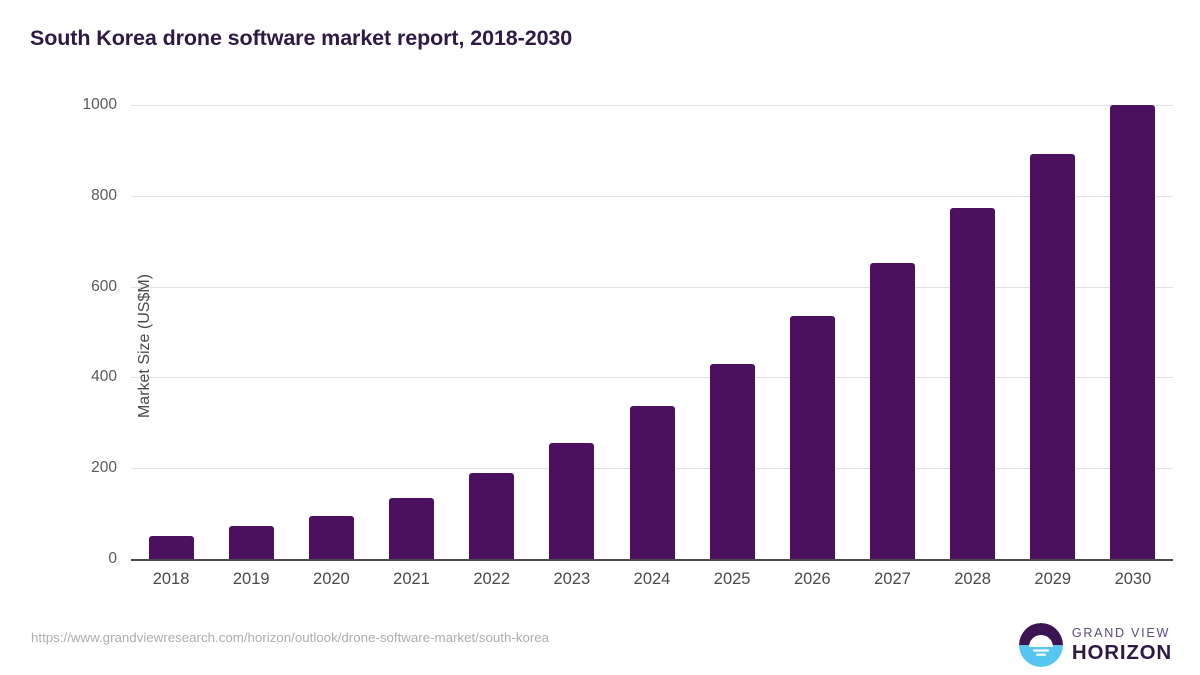 This screenshot has width=1200, height=675. I want to click on y-axis-tick-label: 200, so click(104, 468).